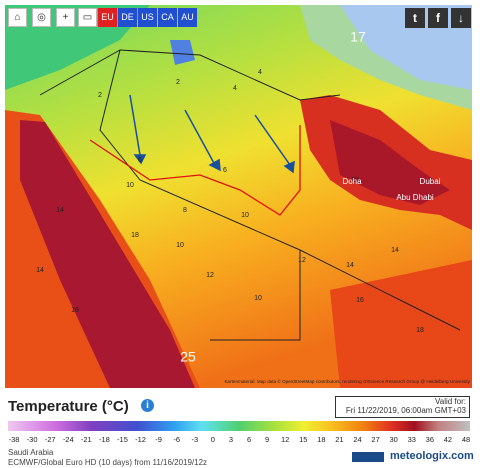 This screenshot has width=480, height=468. I want to click on facebook-button: f, so click(438, 18).